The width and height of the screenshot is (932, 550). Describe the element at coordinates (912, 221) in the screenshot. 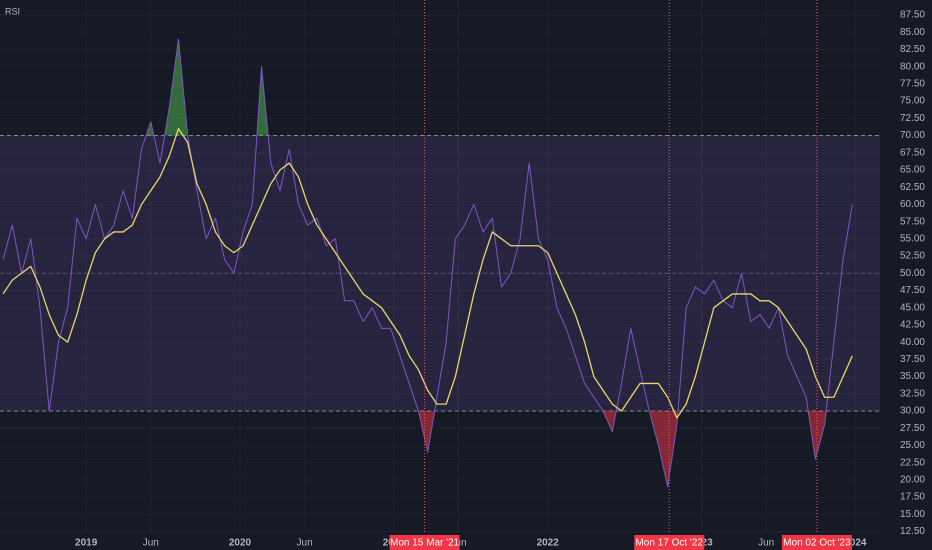

I see `y-tick-label: 57.50` at that location.